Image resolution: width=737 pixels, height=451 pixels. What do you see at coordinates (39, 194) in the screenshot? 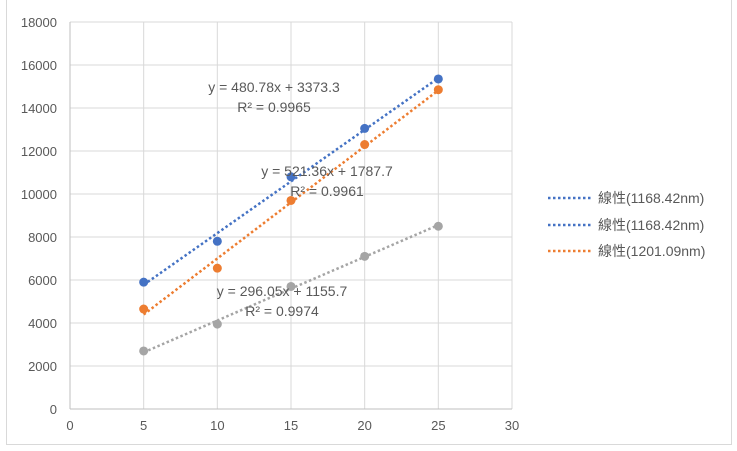
I see `y-tick-label: 10000` at bounding box center [39, 194].